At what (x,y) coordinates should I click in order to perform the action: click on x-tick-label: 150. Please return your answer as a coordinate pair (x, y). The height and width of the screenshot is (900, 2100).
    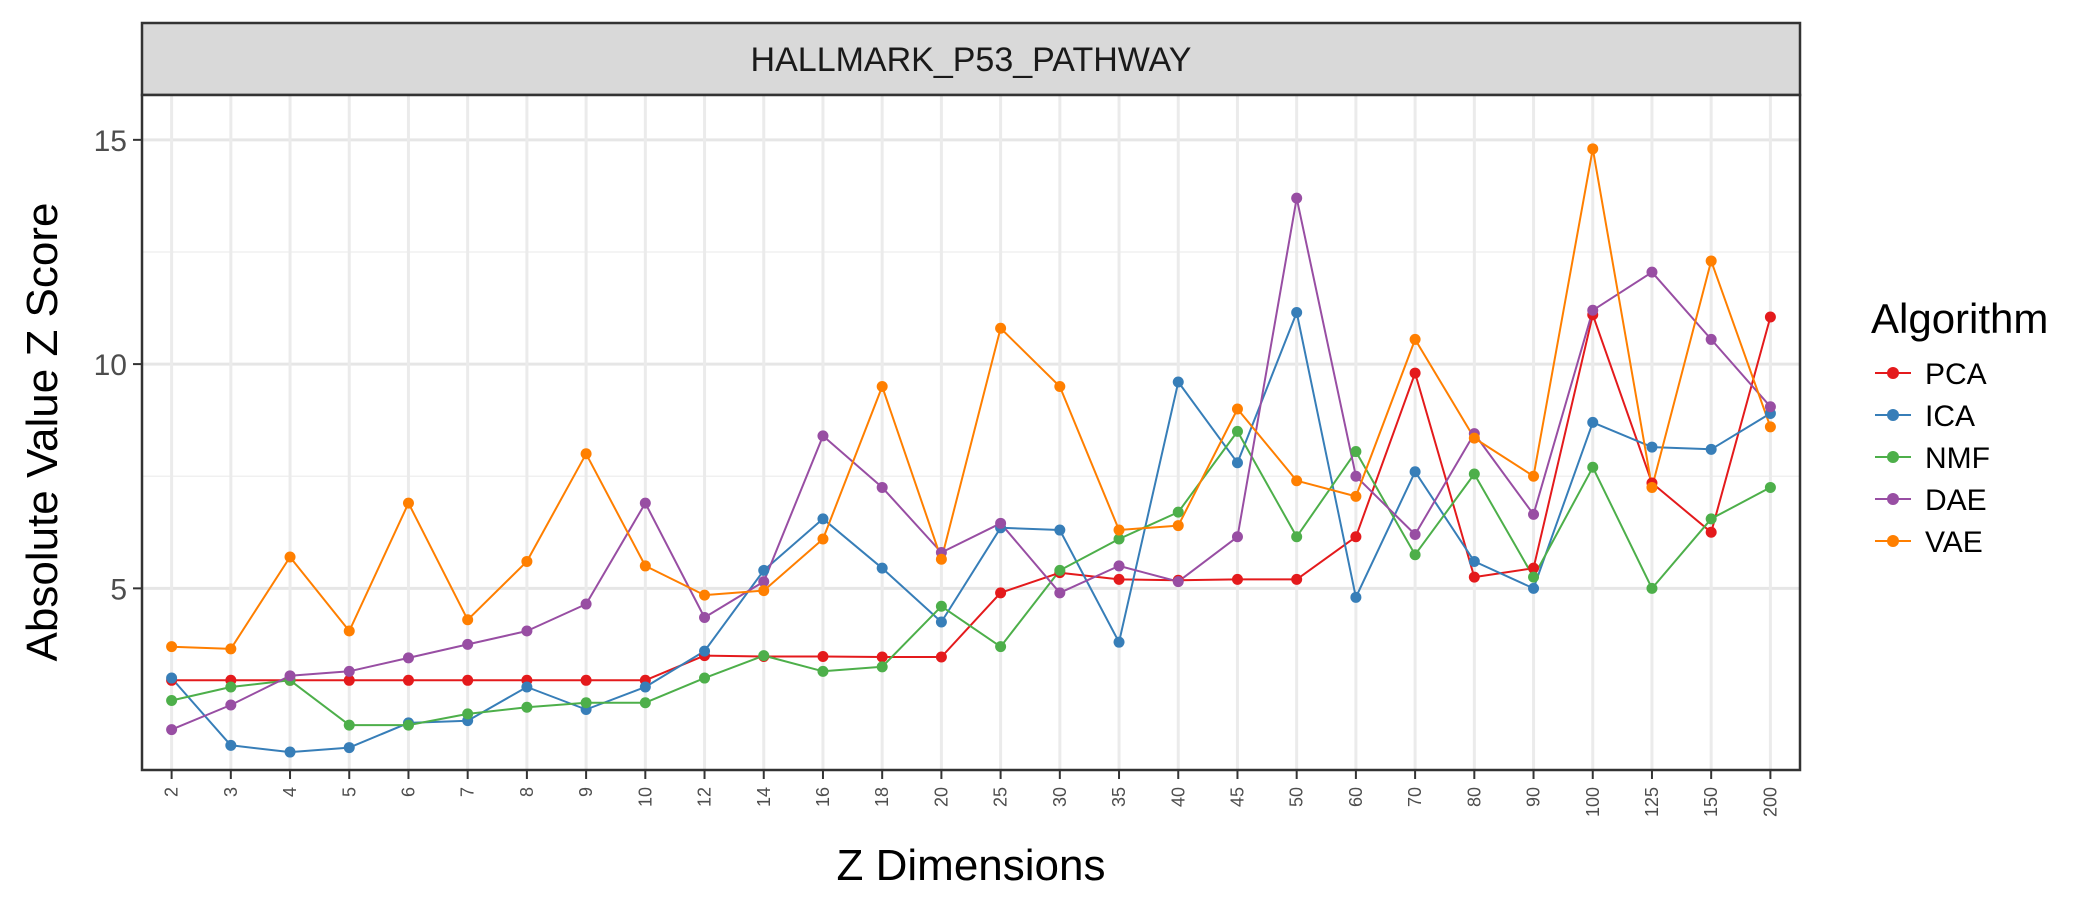
    Looking at the image, I should click on (1711, 802).